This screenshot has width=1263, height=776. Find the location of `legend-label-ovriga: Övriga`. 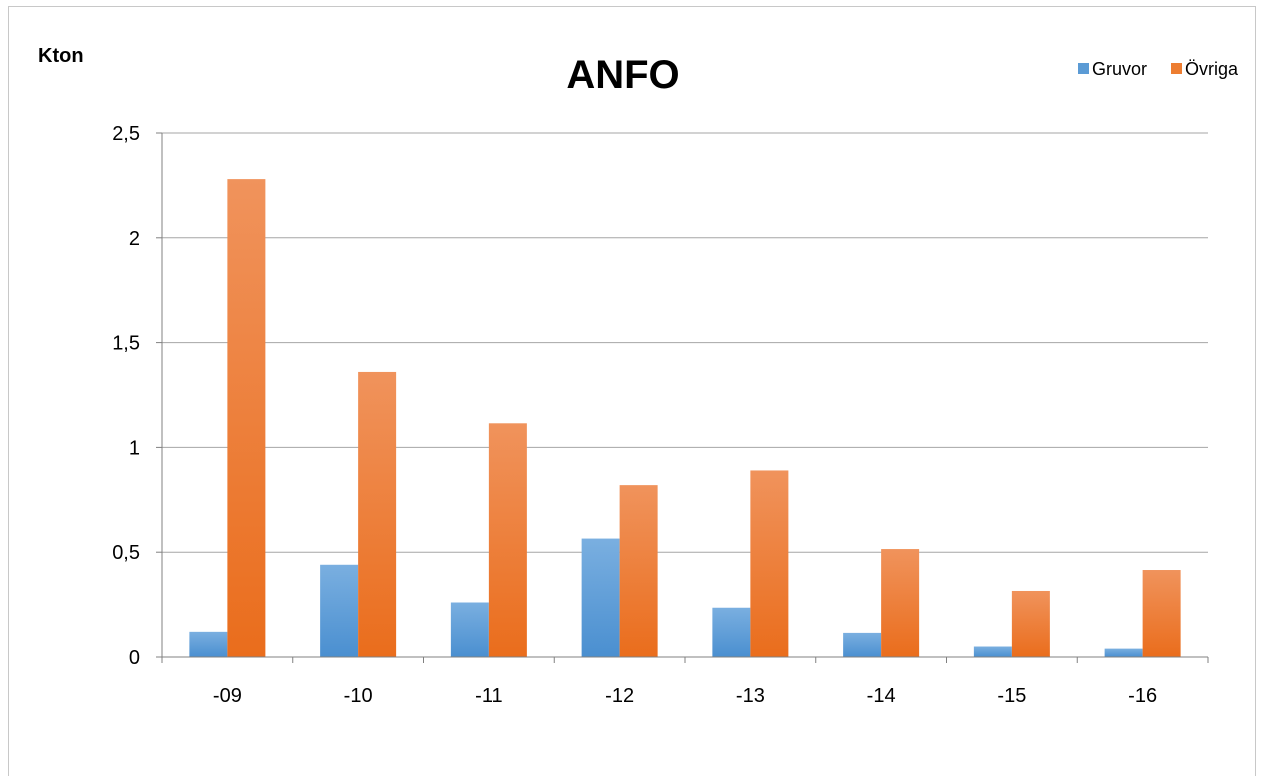

legend-label-ovriga: Övriga is located at coordinates (1212, 69).